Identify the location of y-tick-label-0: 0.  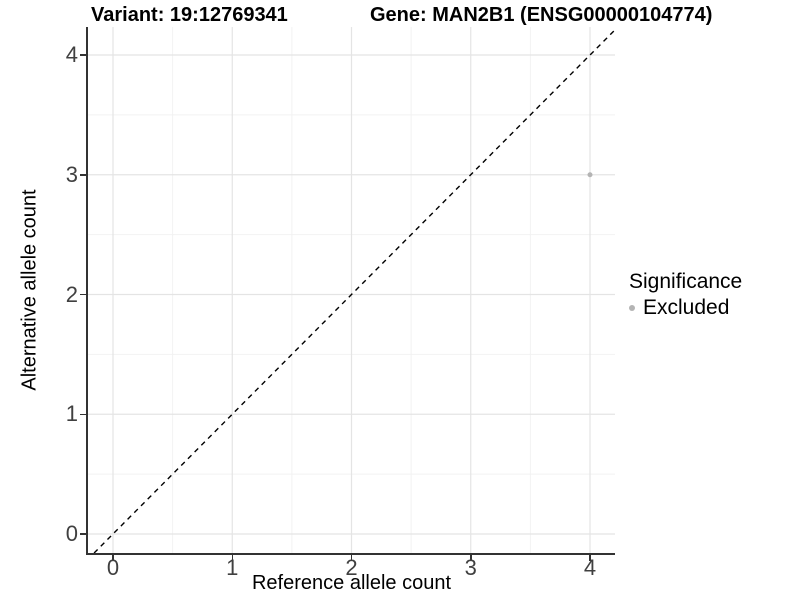
(71, 533).